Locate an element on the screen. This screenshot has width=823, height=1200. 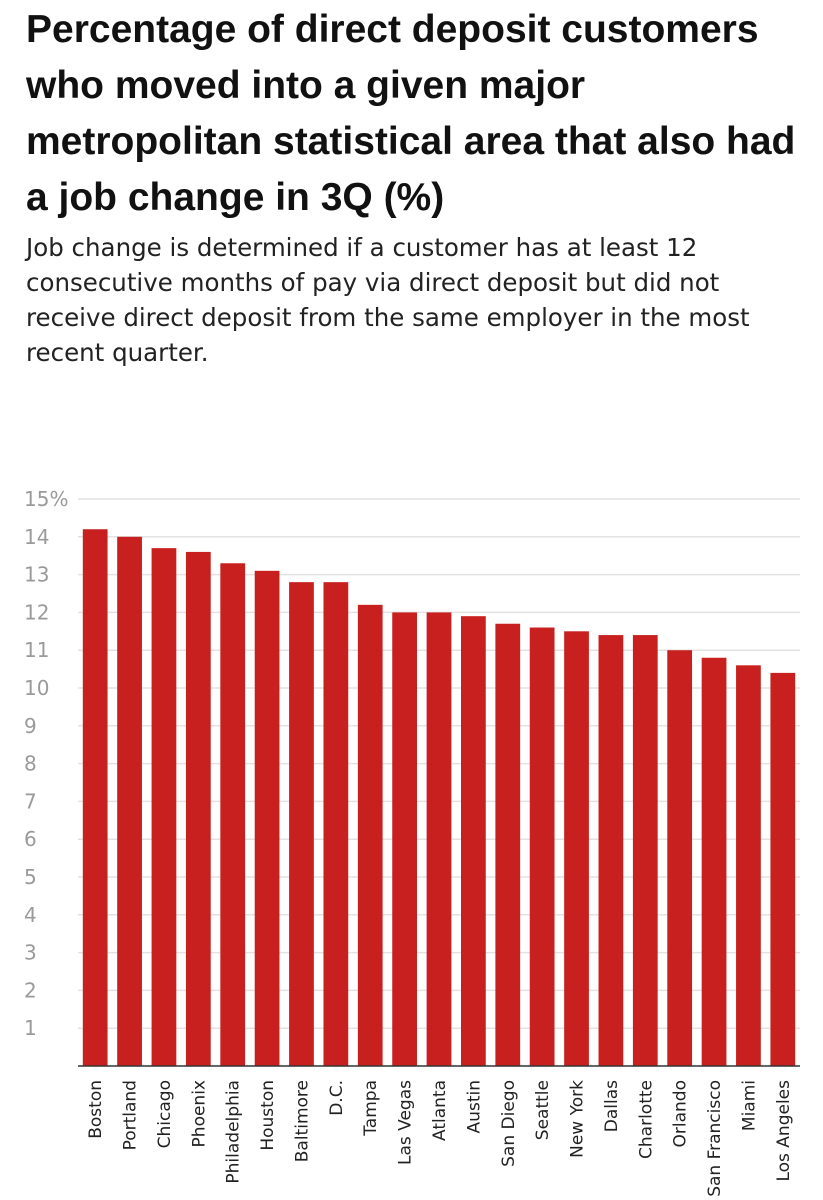
x-tick-label: D.C. is located at coordinates (337, 1098).